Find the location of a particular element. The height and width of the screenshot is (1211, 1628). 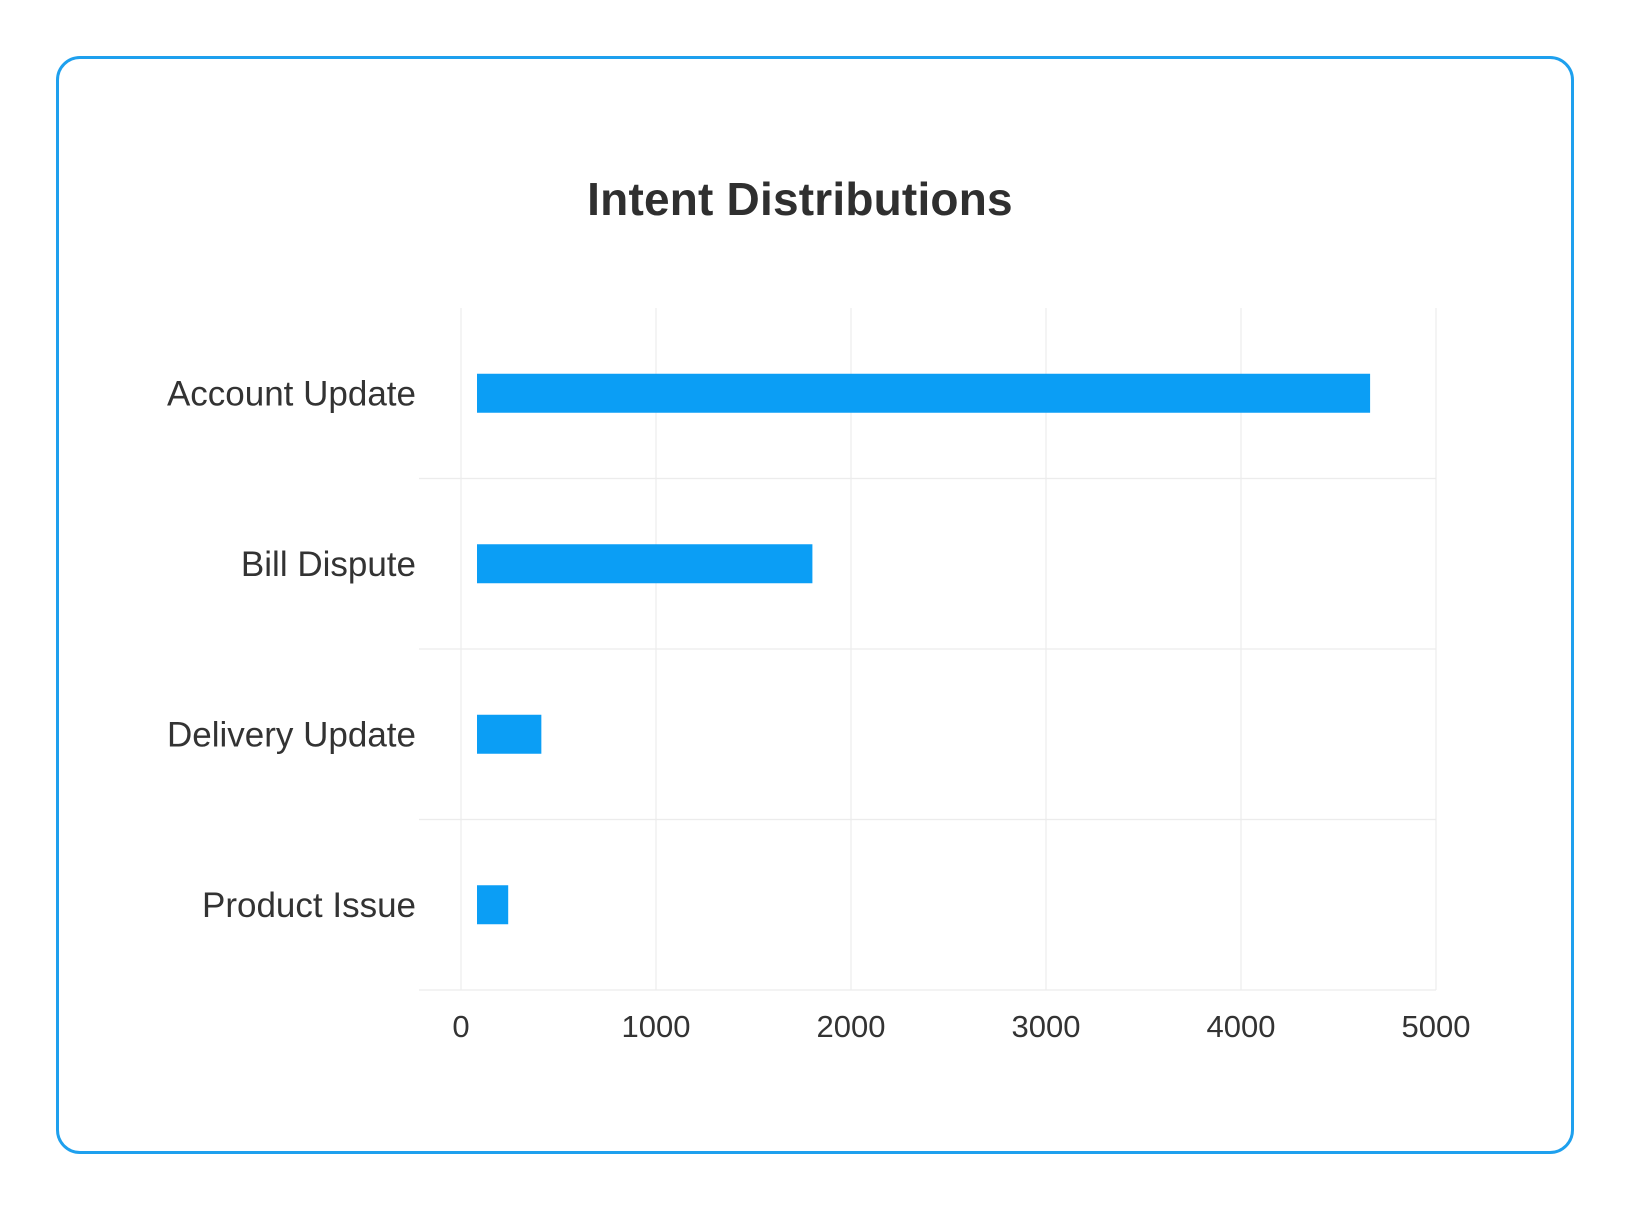

category-label: Delivery Update is located at coordinates (291, 734).